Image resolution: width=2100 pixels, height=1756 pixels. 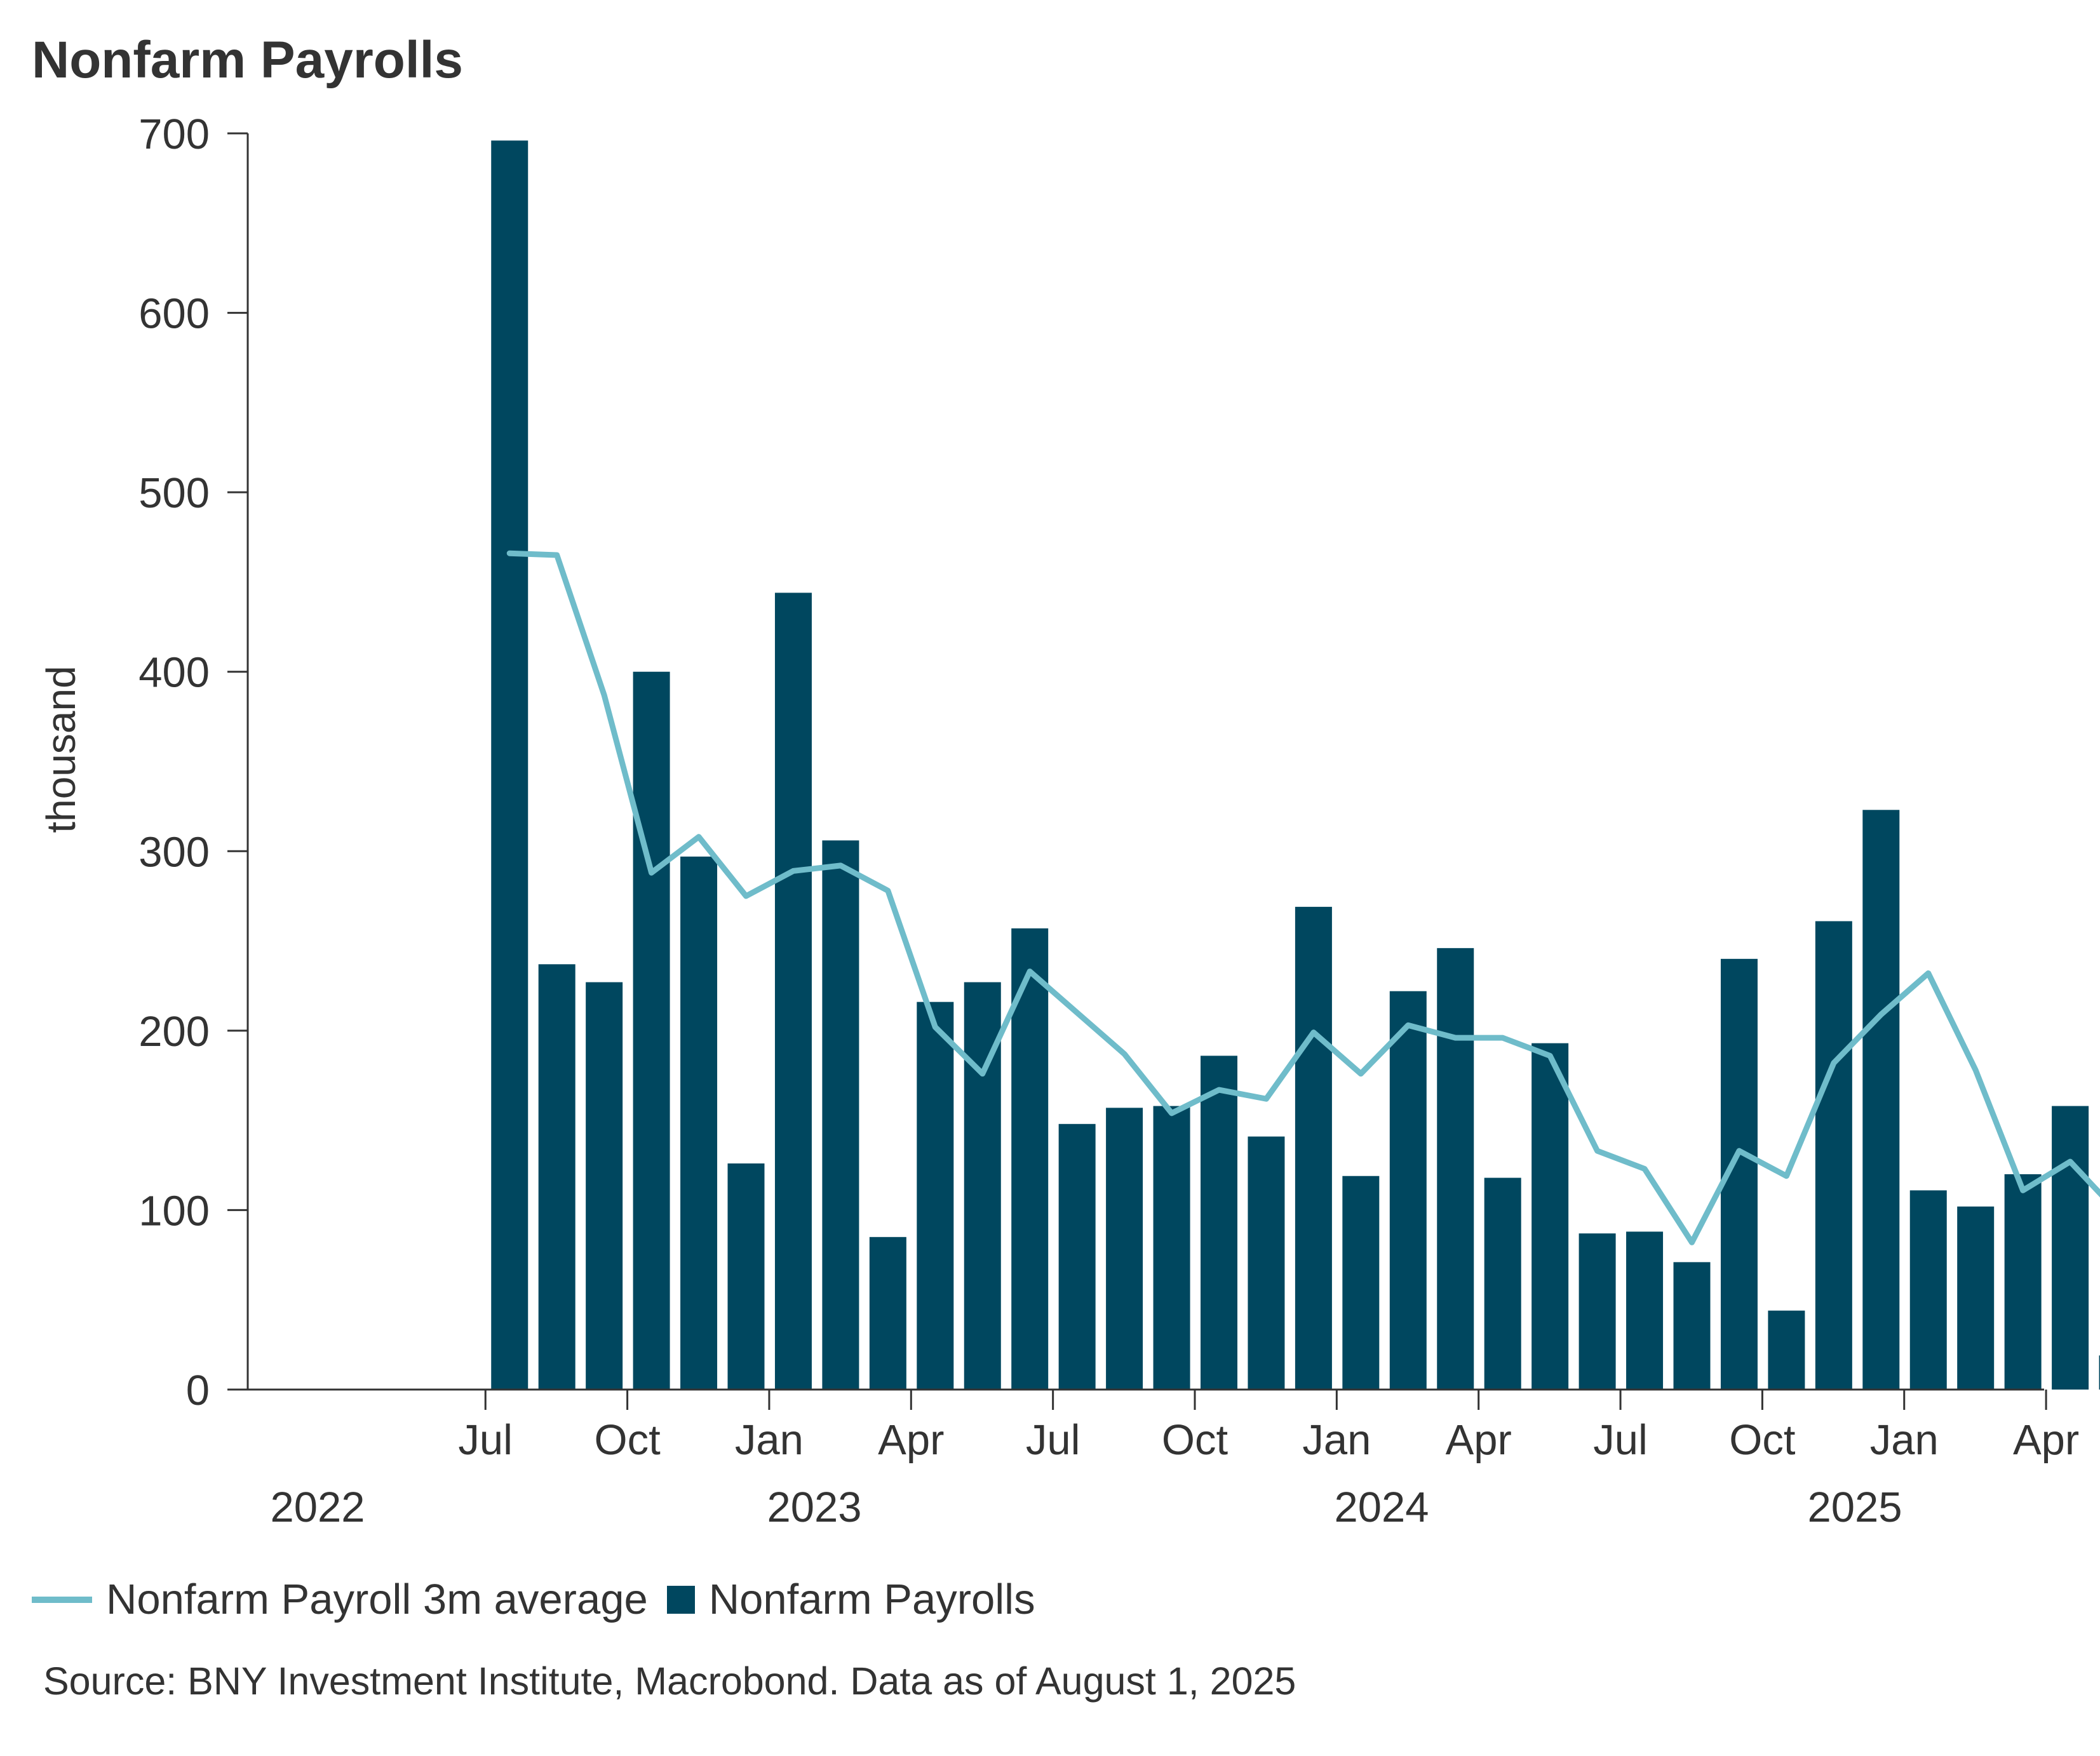 What do you see at coordinates (1854, 1507) in the screenshot?
I see `x-year-label: 2025` at bounding box center [1854, 1507].